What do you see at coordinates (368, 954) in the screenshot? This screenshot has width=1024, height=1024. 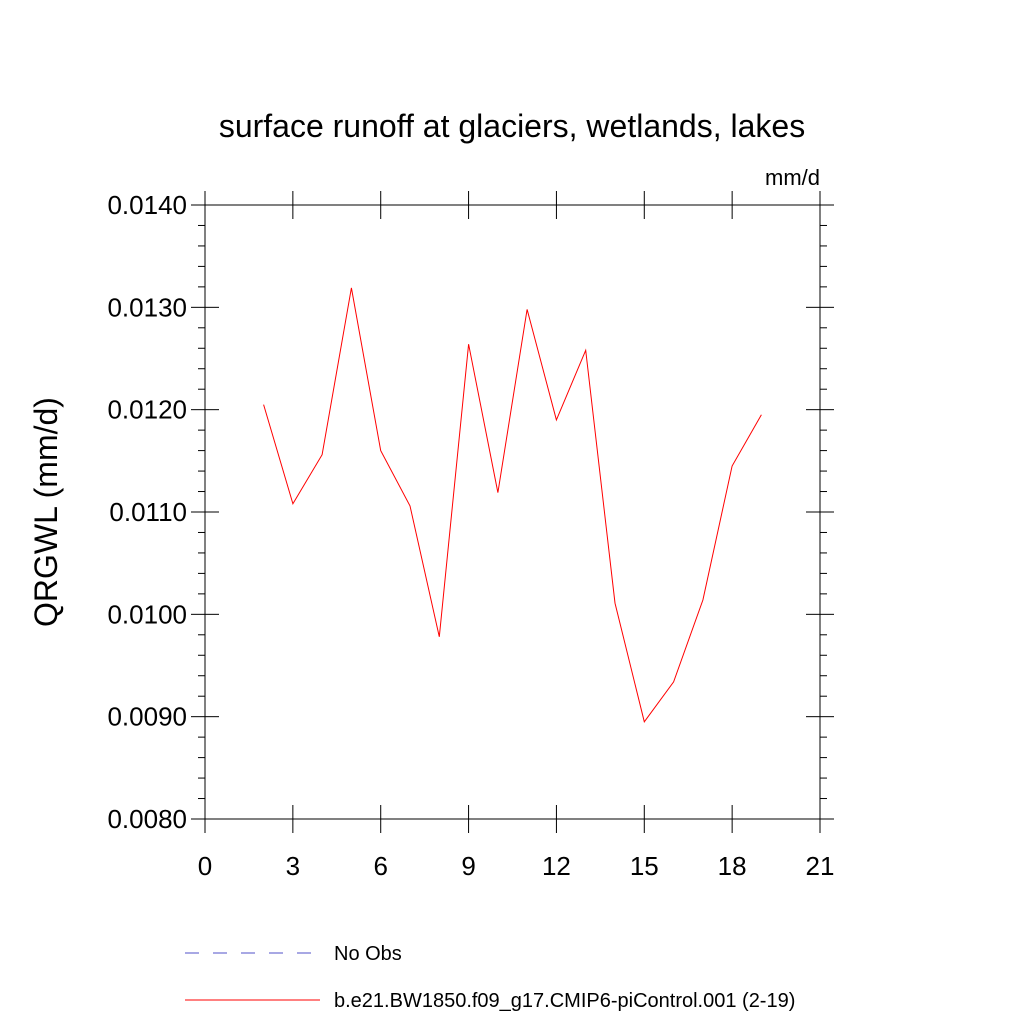 I see `legend-label-no-obs: No Obs` at bounding box center [368, 954].